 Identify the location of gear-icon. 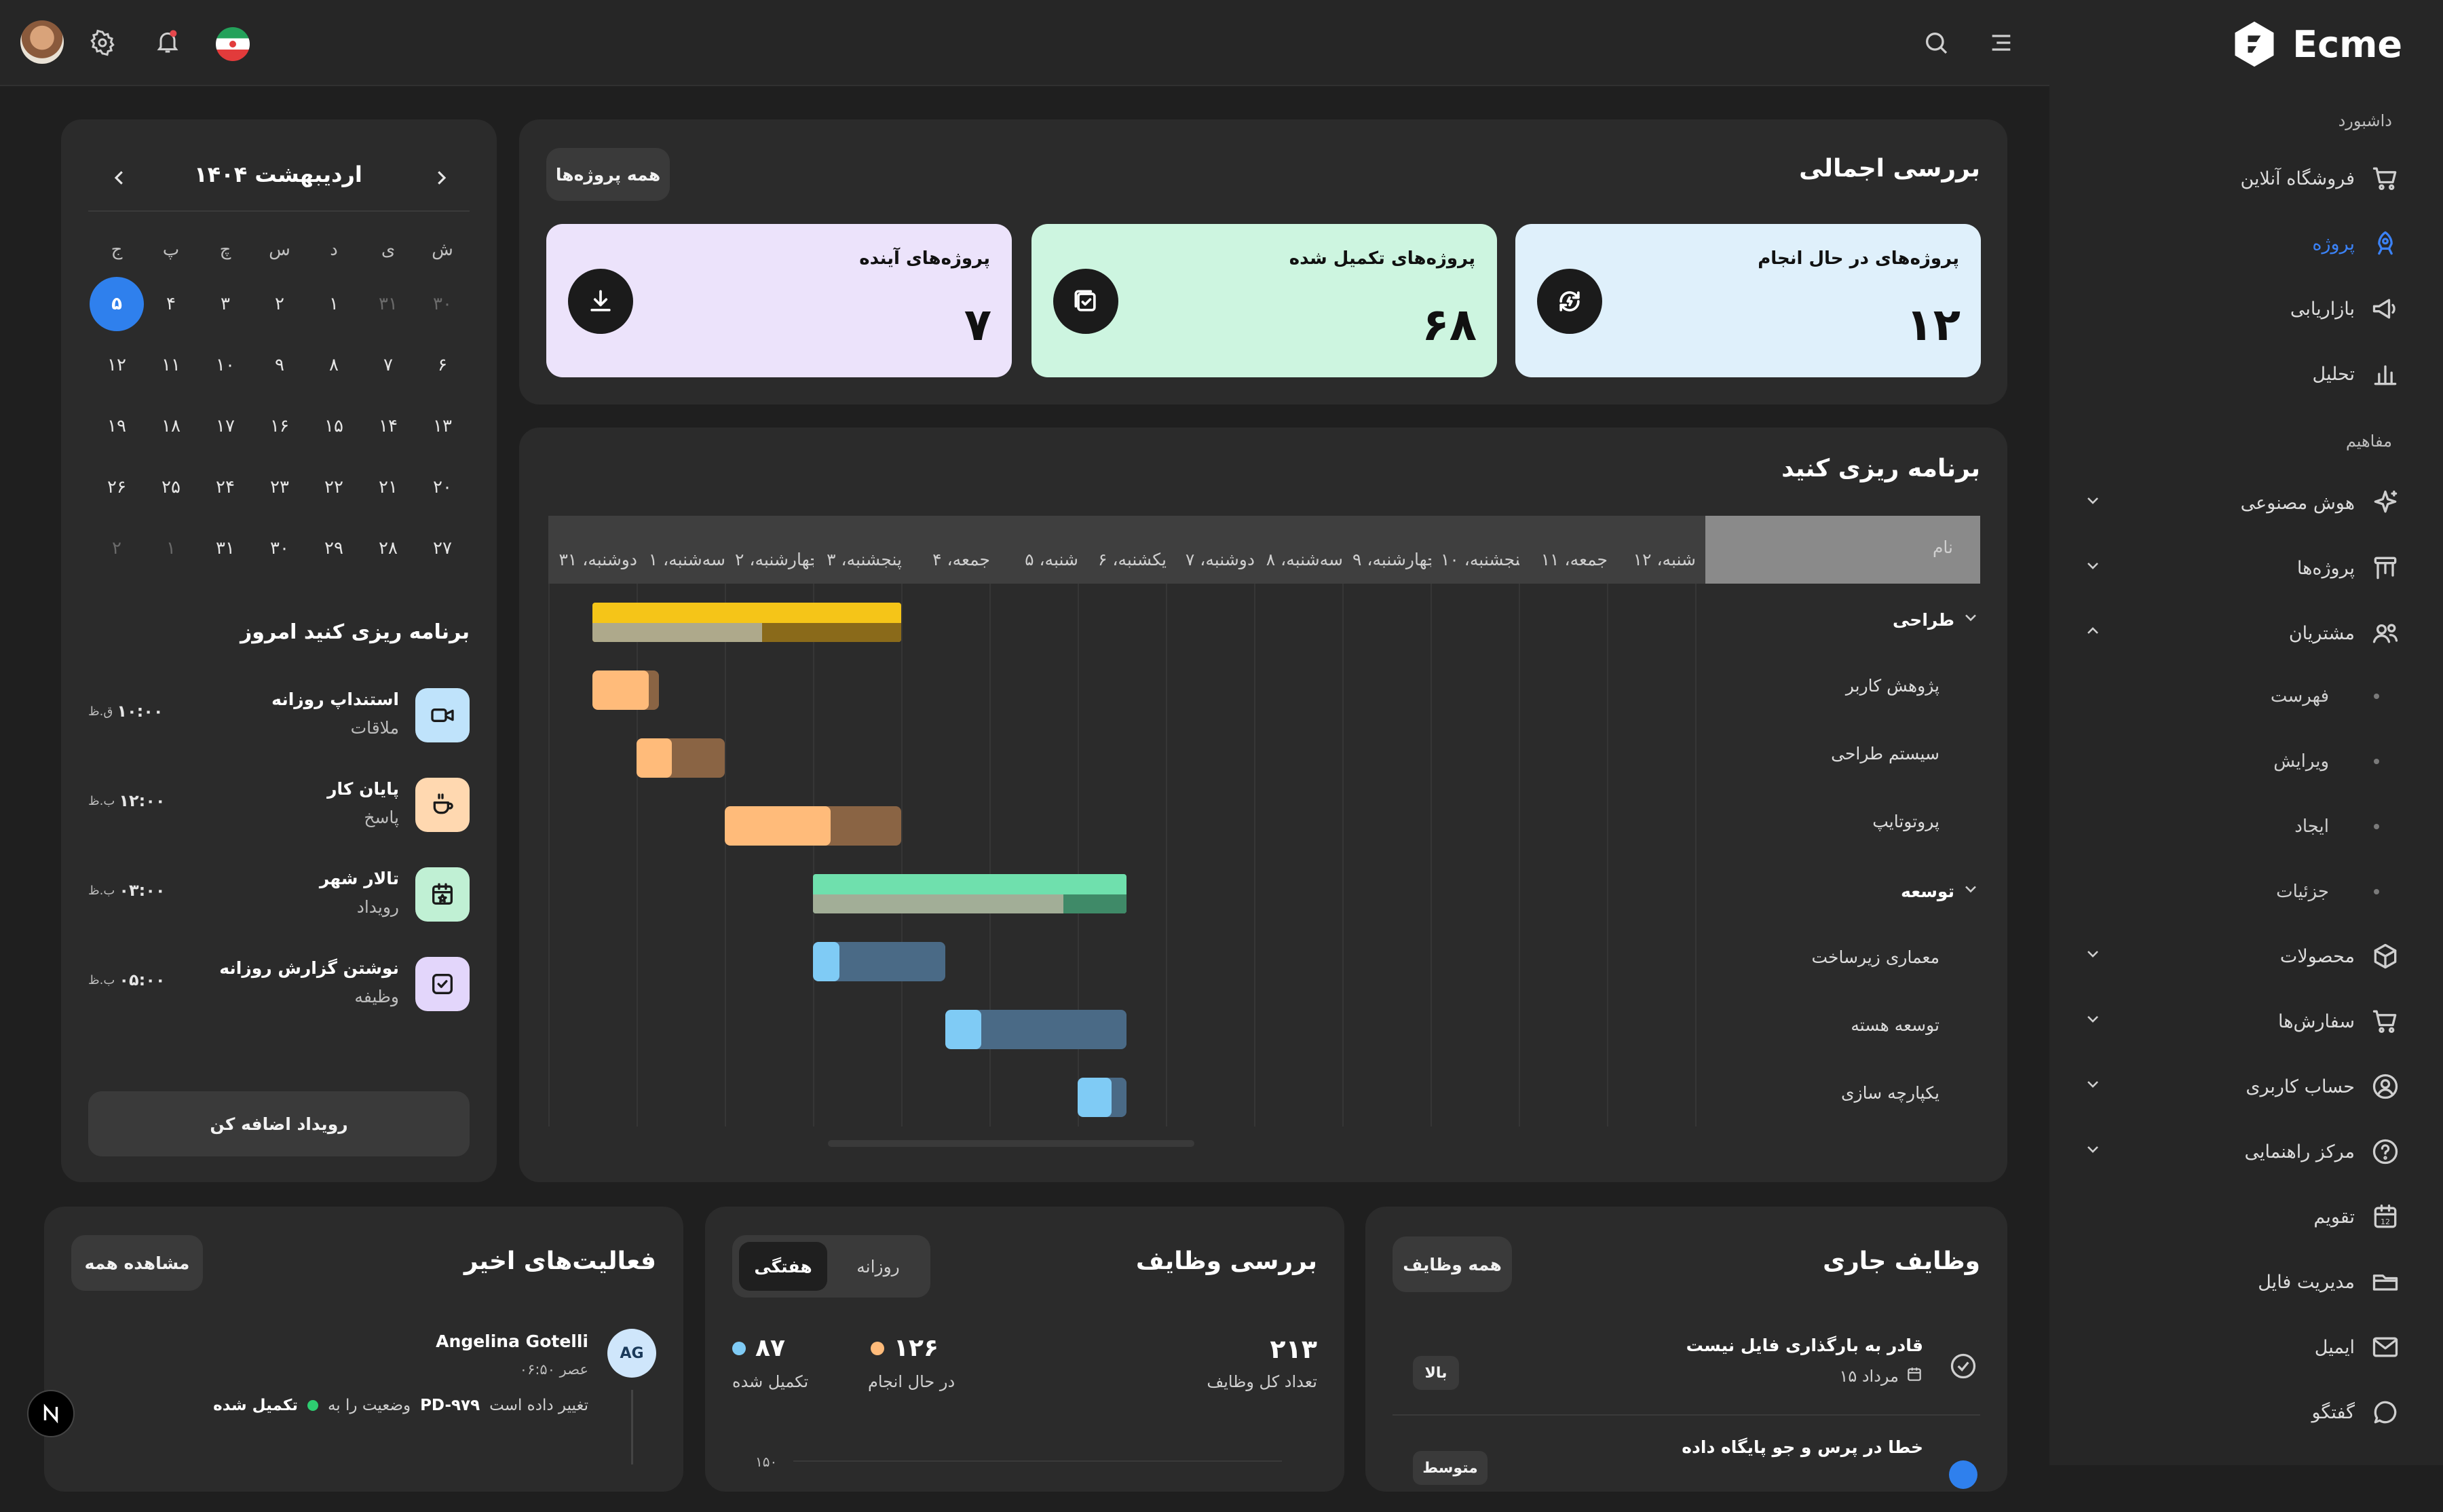
(102, 43).